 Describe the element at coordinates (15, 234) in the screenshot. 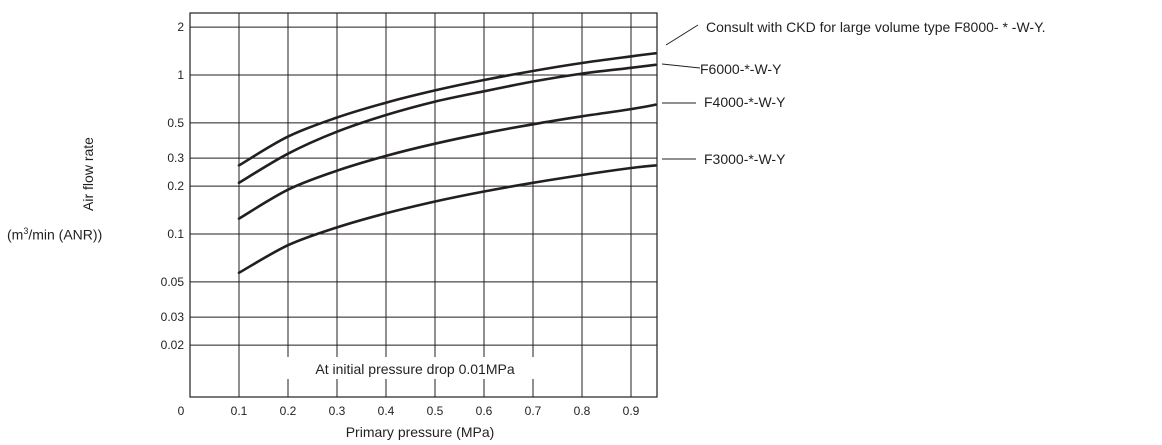

I see `y-unit-prefix: (m` at that location.